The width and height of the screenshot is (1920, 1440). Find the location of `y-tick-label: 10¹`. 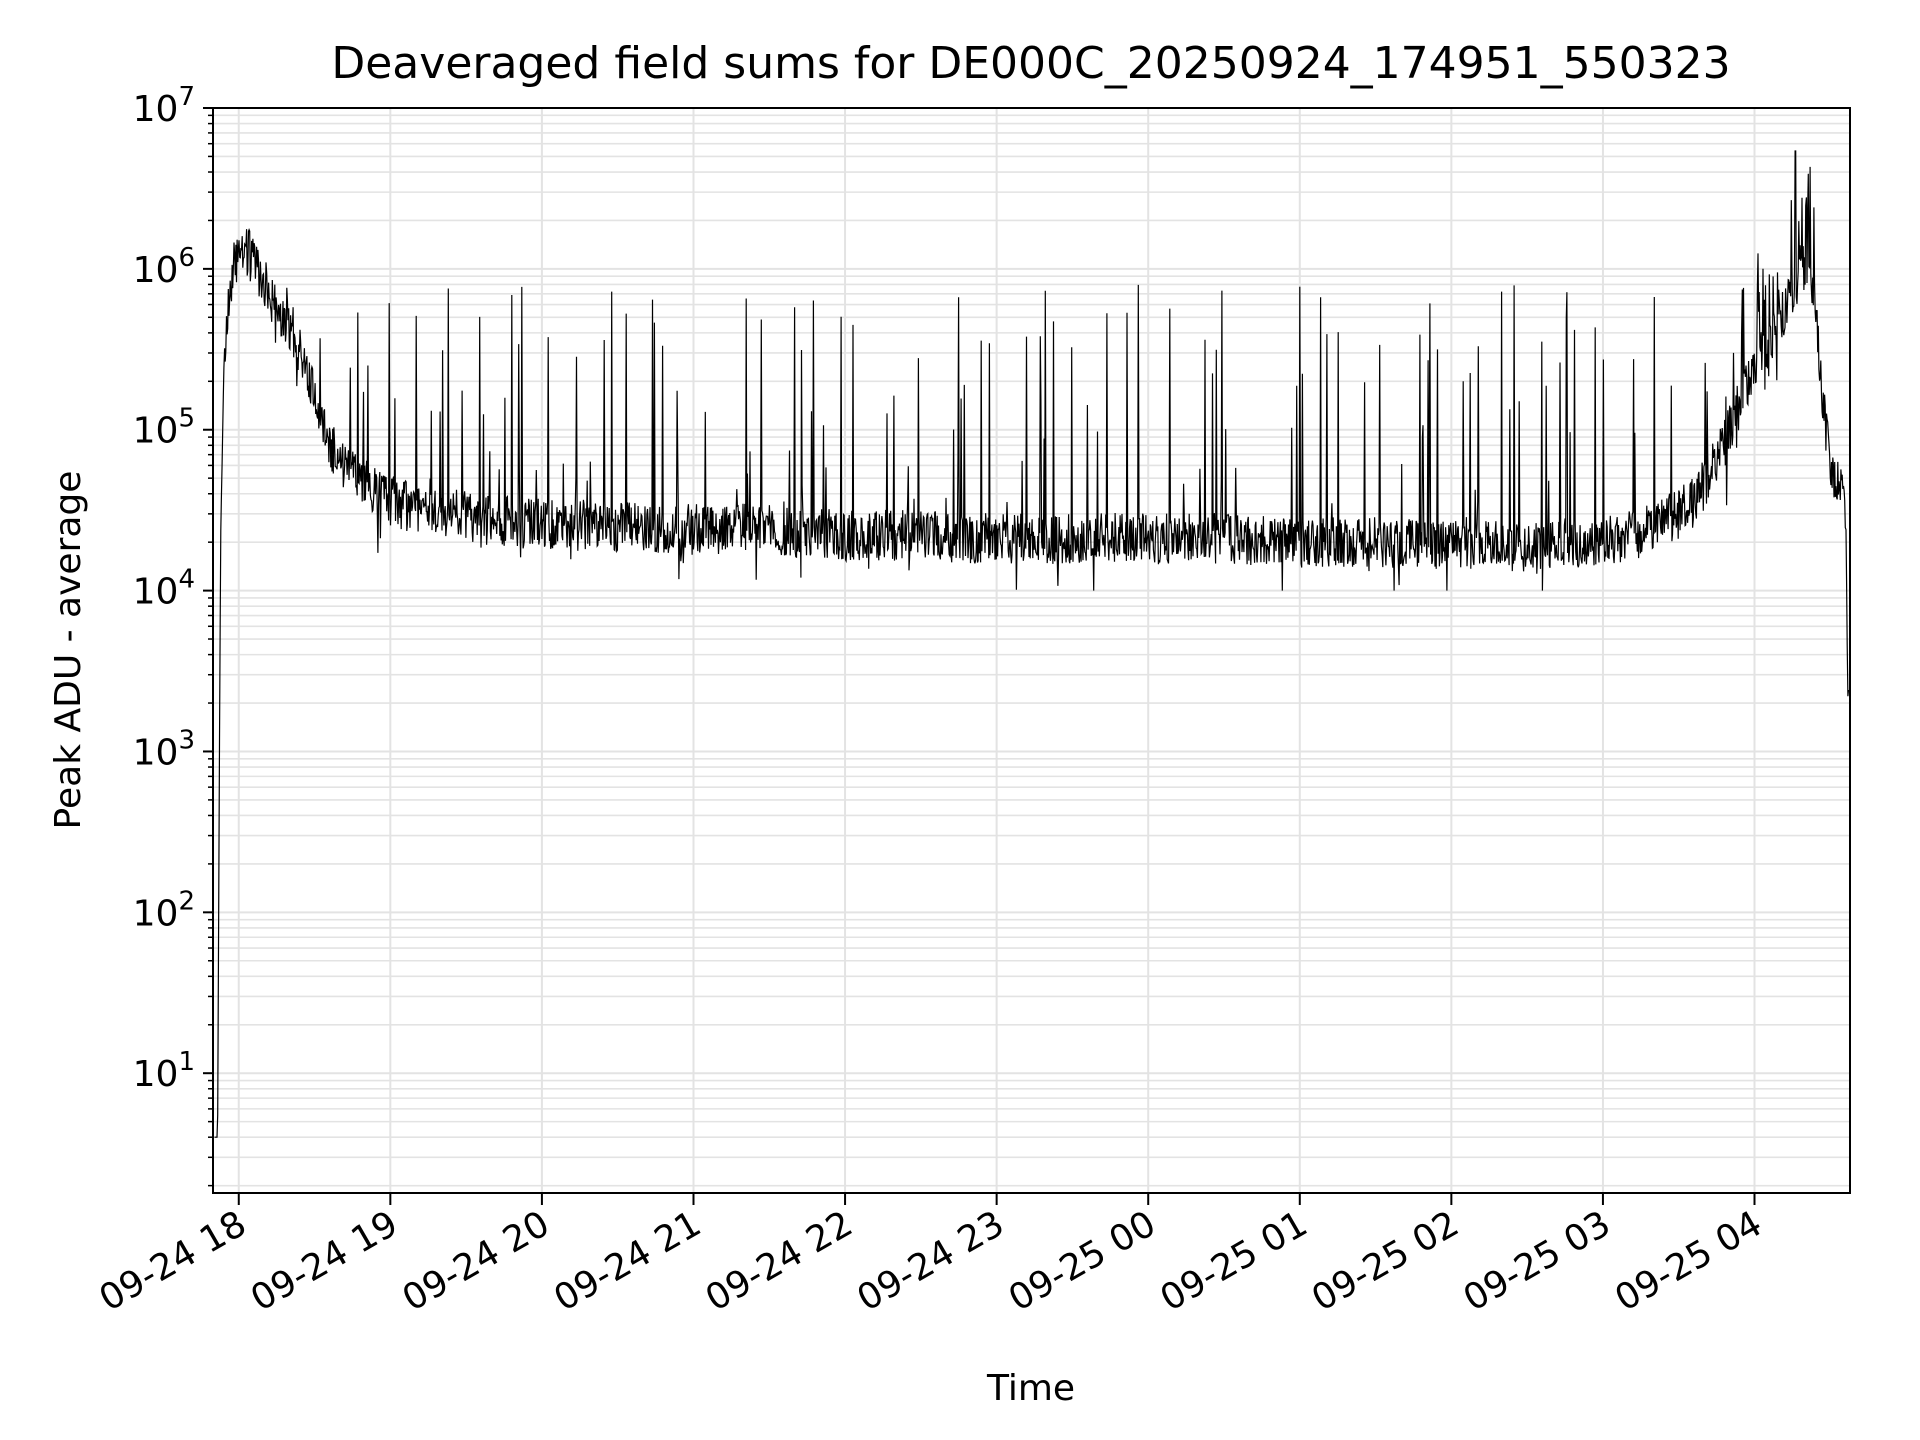

y-tick-label: 10¹ is located at coordinates (164, 1071).